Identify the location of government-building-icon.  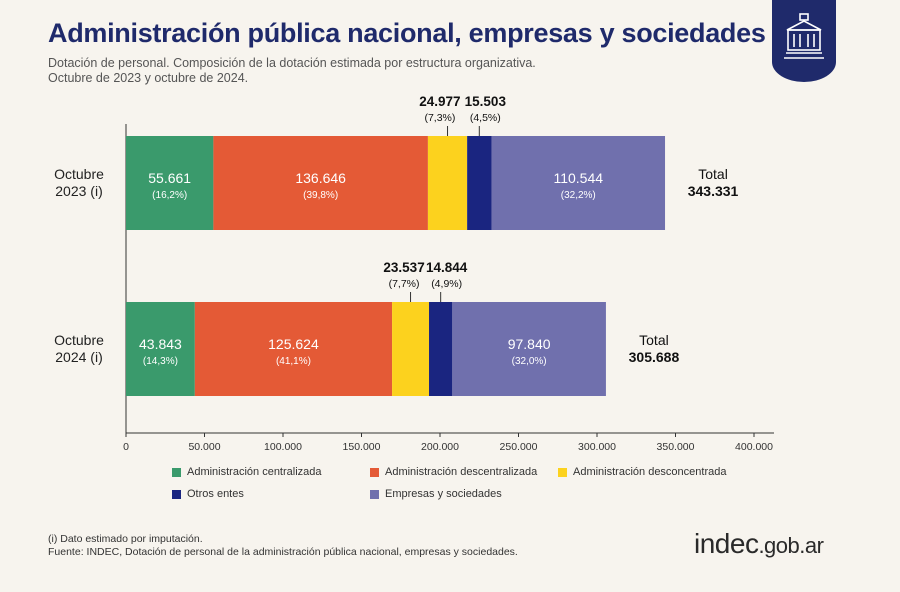
(804, 41).